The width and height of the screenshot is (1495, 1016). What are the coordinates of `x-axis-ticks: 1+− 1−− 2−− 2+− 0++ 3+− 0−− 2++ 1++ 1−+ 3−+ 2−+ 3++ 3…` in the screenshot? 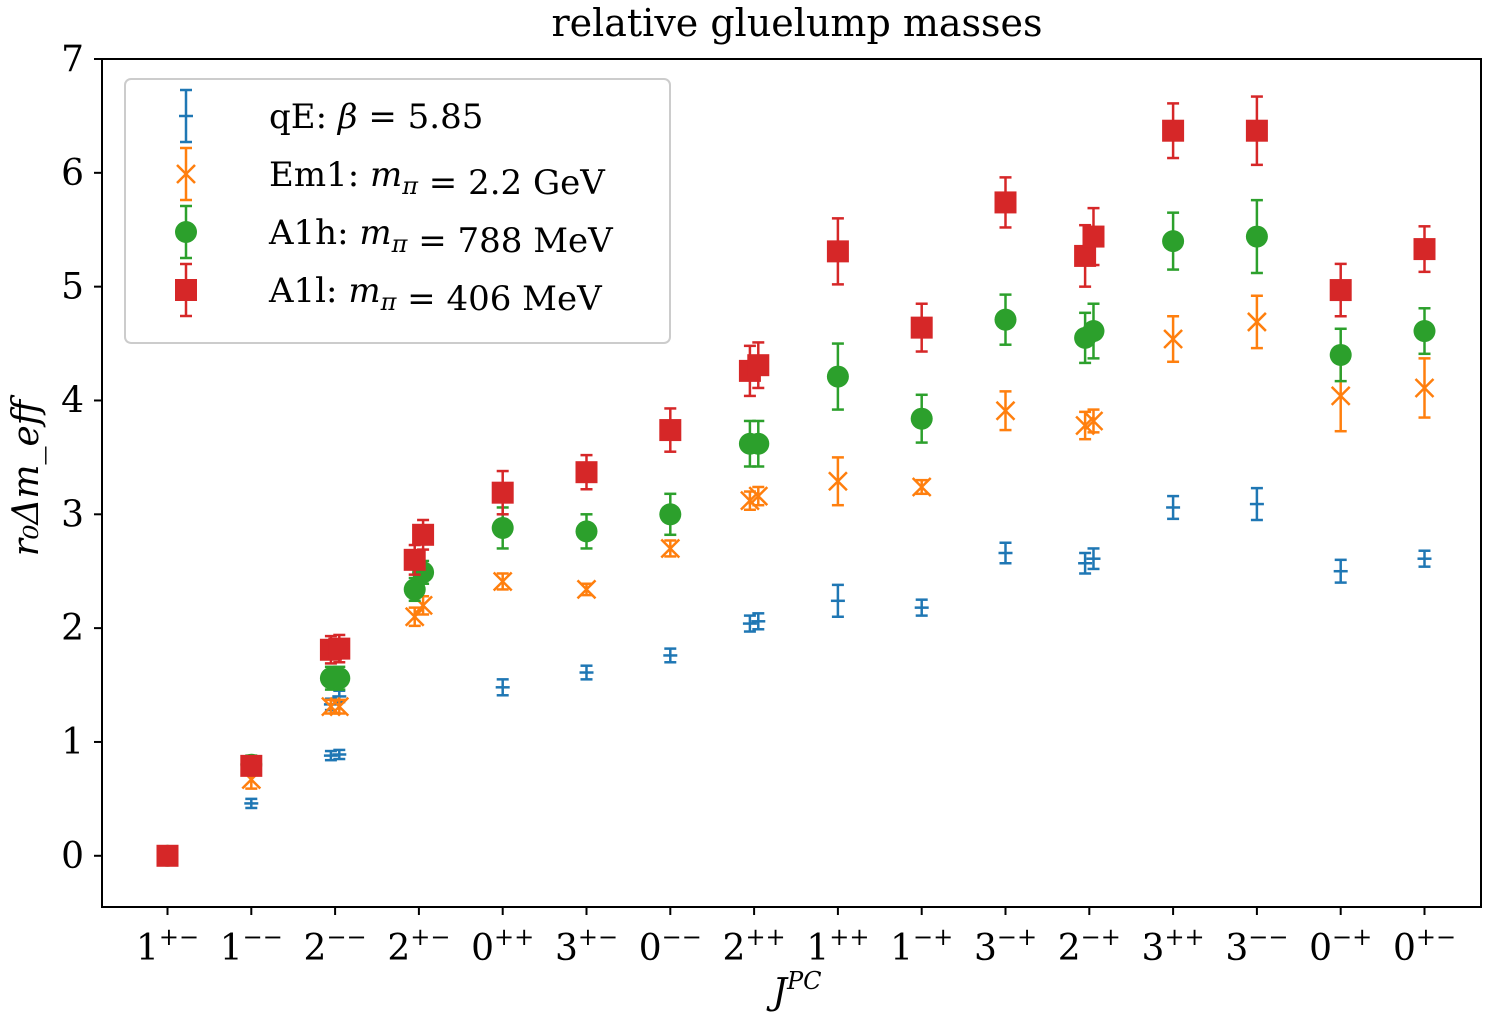 It's located at (796, 938).